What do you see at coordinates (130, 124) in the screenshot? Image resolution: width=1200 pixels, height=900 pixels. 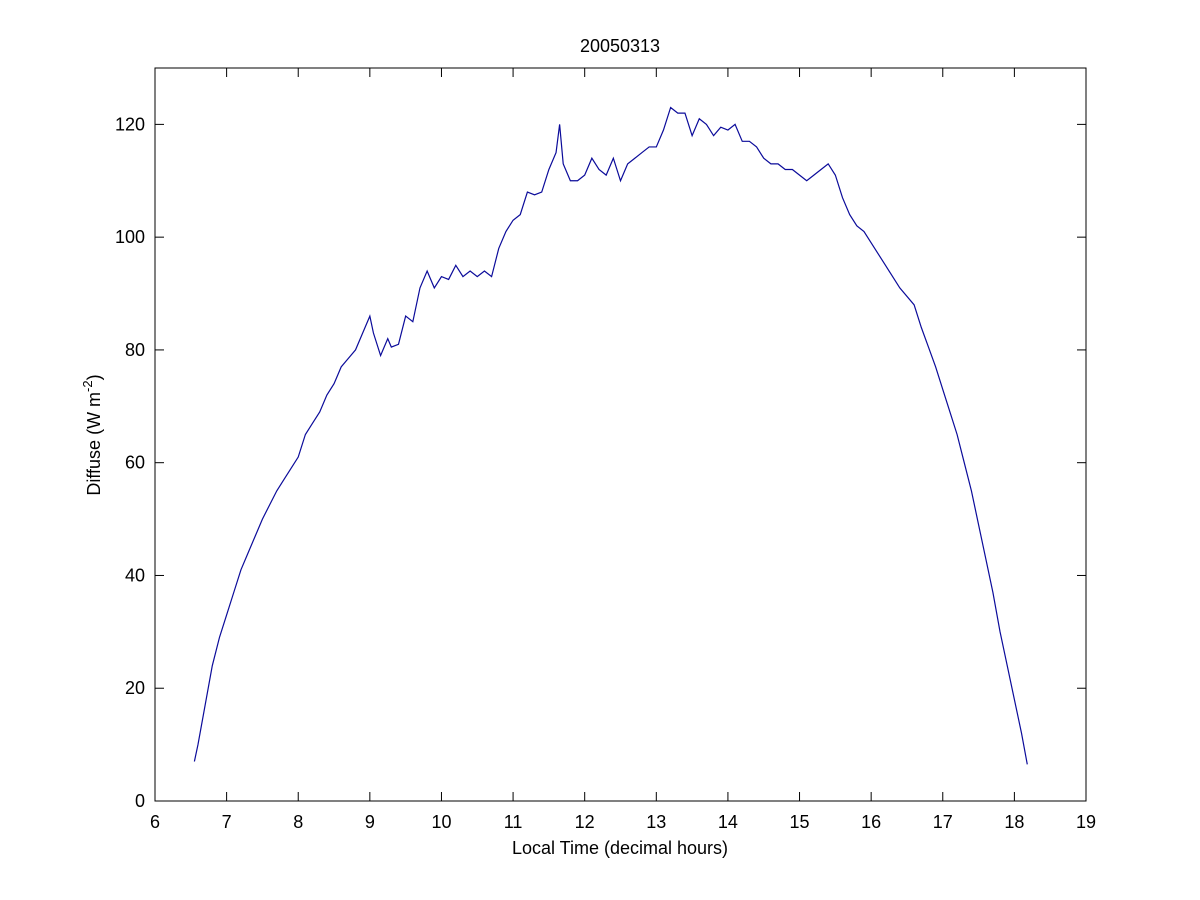 I see `y-tick-label: 120` at bounding box center [130, 124].